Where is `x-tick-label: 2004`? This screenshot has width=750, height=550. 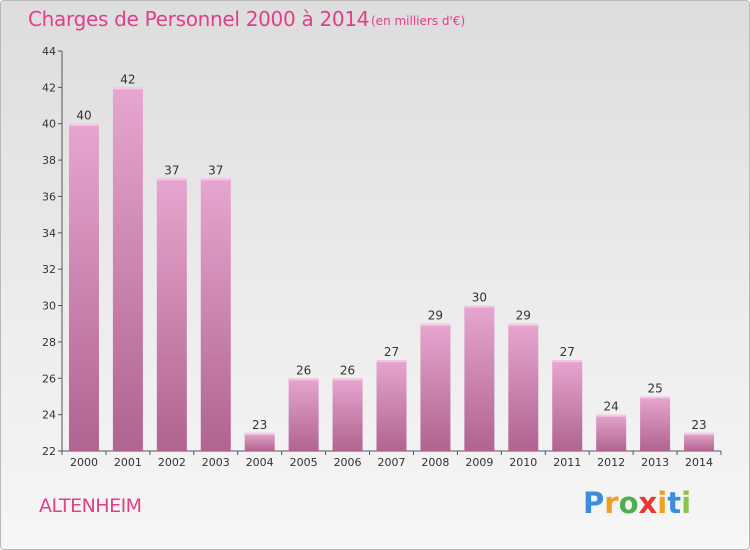
x-tick-label: 2004 is located at coordinates (260, 462).